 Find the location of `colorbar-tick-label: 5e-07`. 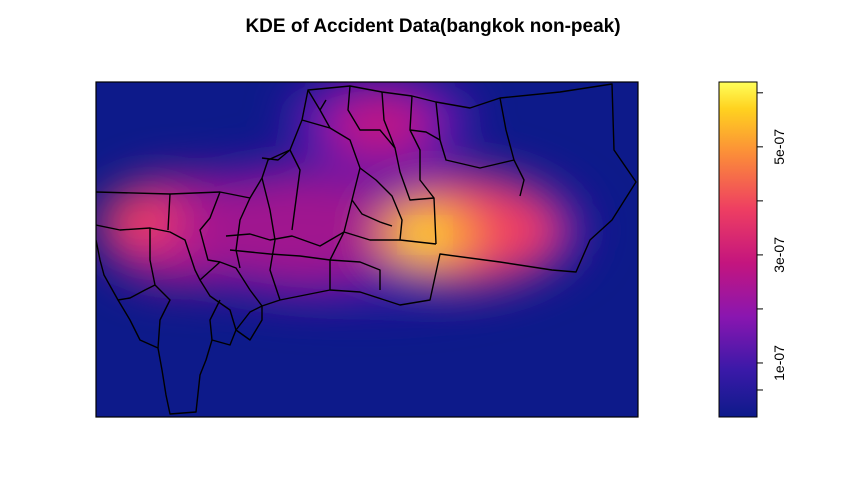

colorbar-tick-label: 5e-07 is located at coordinates (779, 147).